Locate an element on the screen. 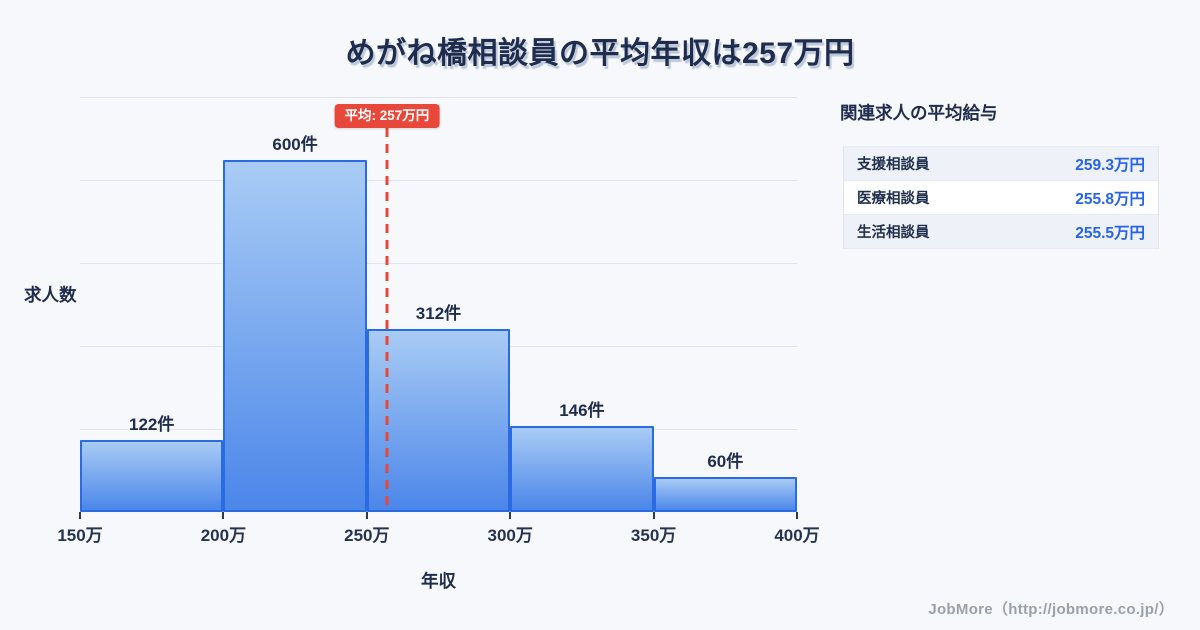 The image size is (1200, 630). average-badge: 平均: 257万円 is located at coordinates (387, 116).